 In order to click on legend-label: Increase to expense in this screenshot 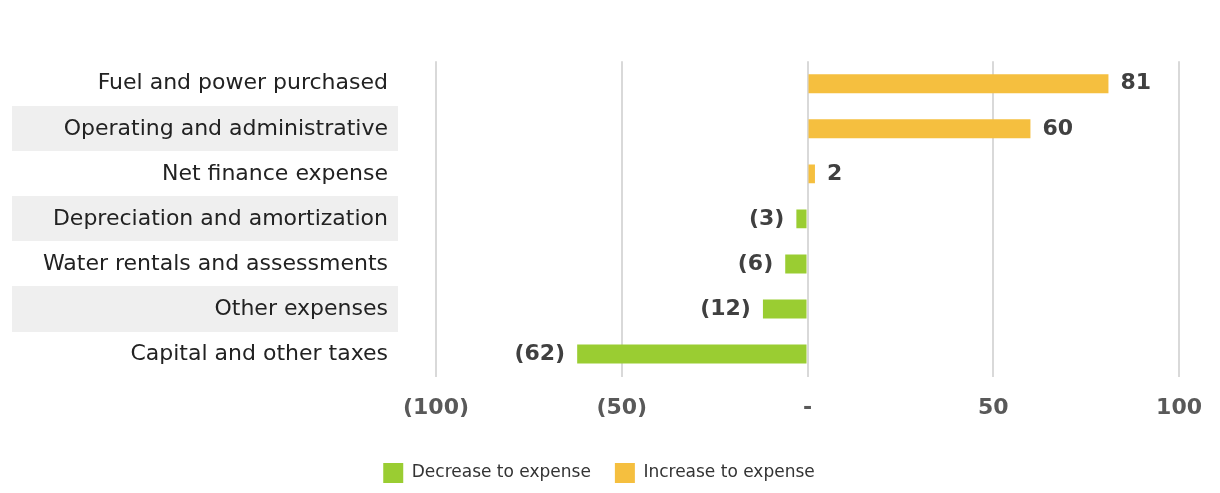, I will do `click(729, 471)`.